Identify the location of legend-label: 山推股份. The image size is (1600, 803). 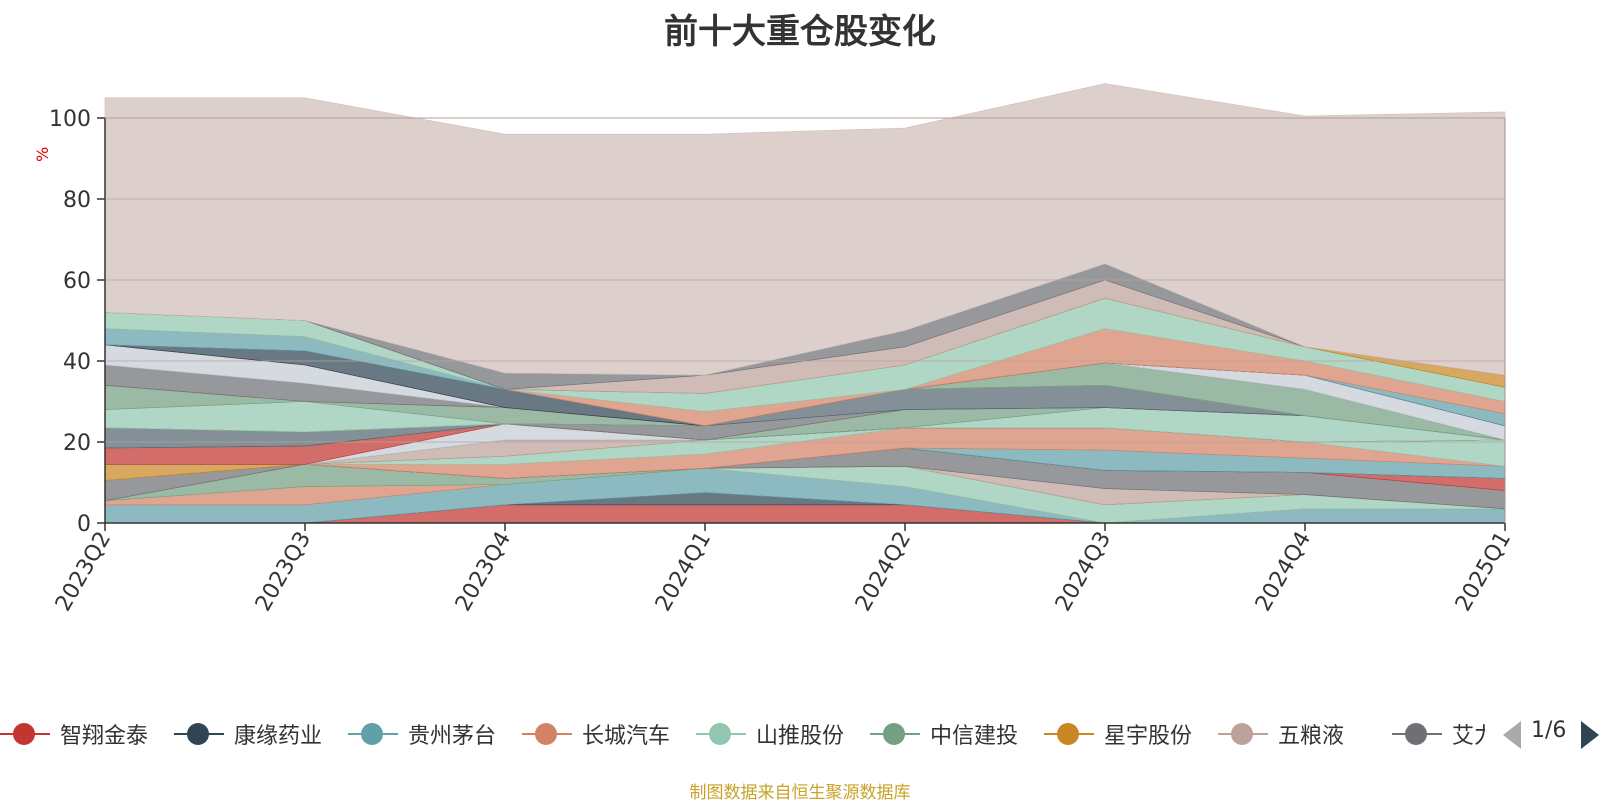
(800, 736).